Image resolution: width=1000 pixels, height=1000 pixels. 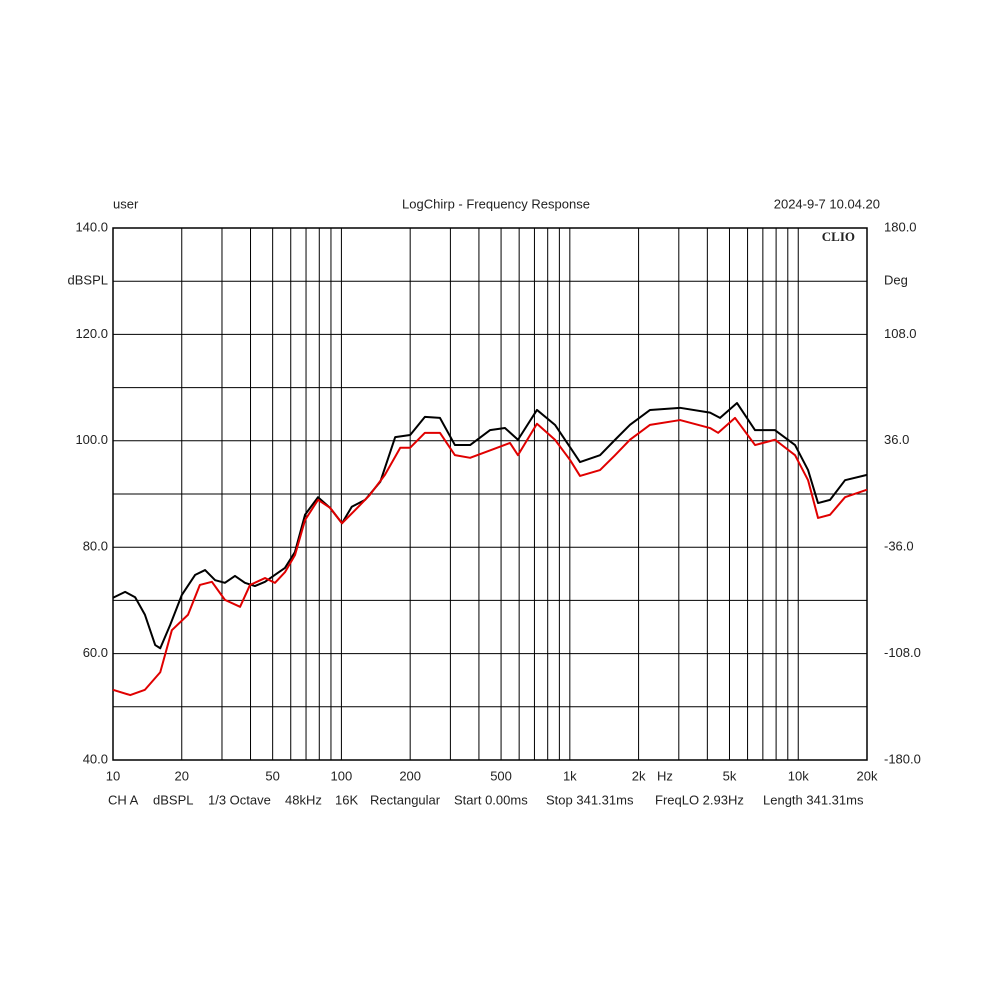 What do you see at coordinates (902, 652) in the screenshot?
I see `y2-tick-label: -108.0` at bounding box center [902, 652].